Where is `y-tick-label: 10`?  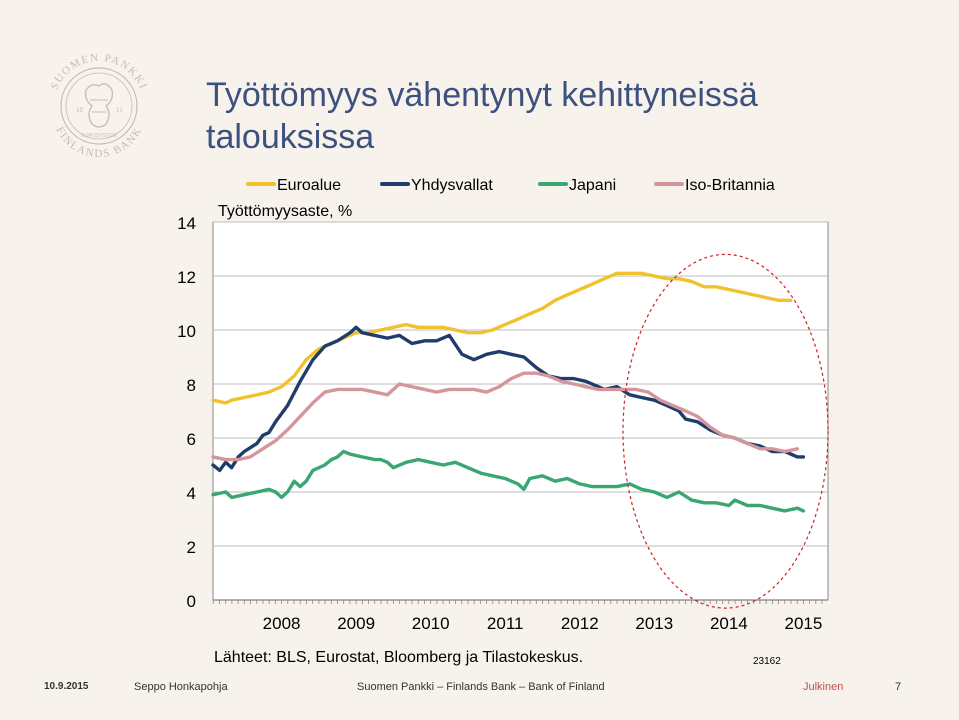 y-tick-label: 10 is located at coordinates (186, 331).